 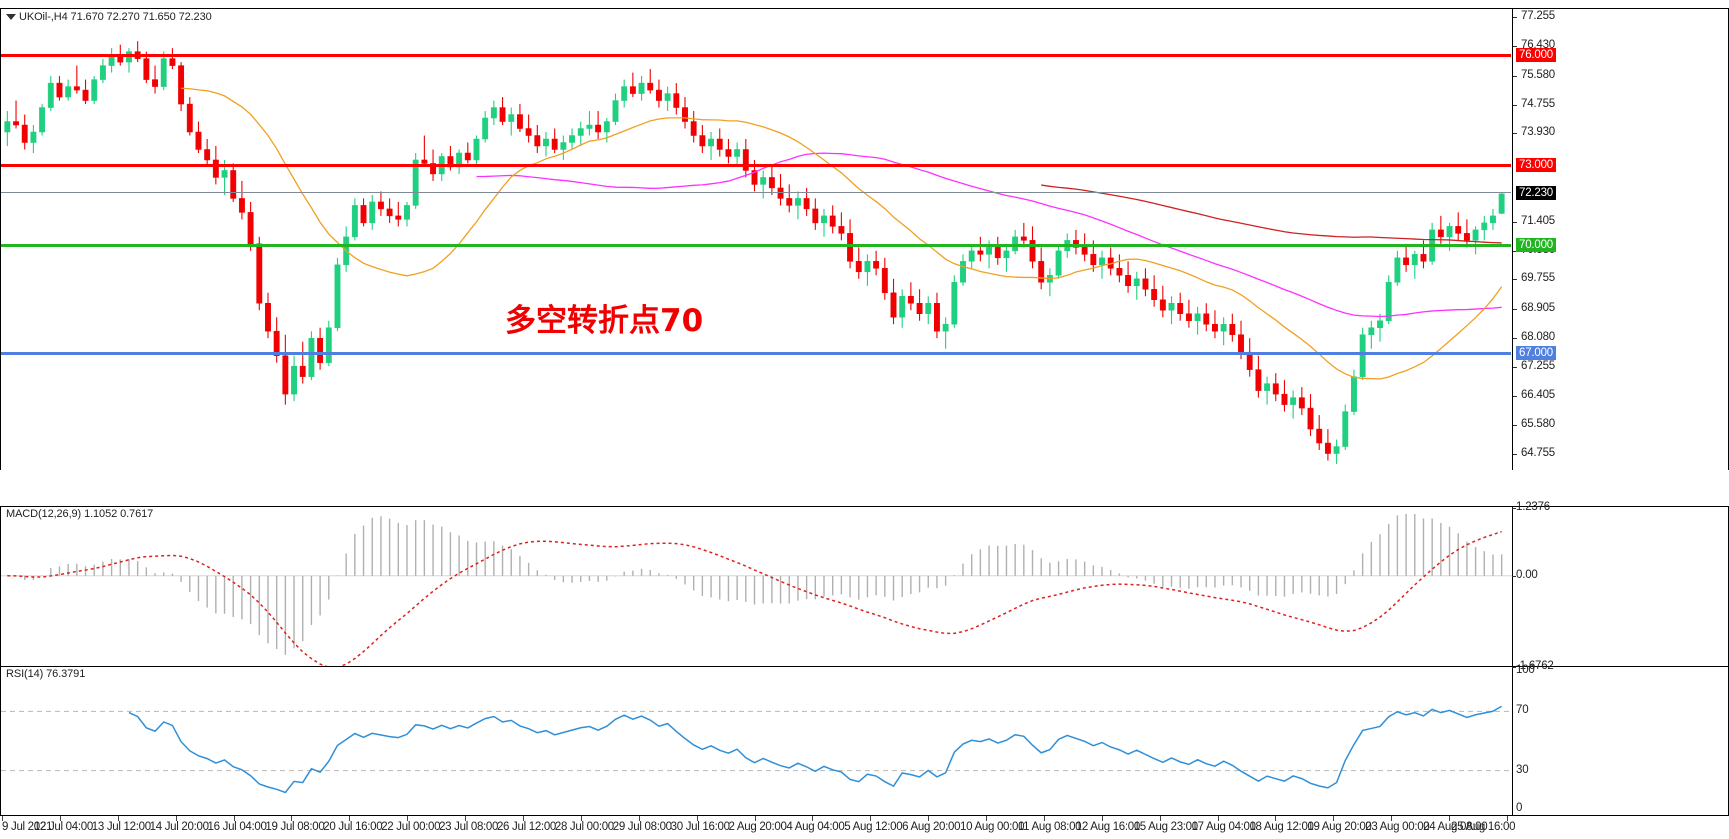 I want to click on rsi-label: RSI(14) 76.3791, so click(x=46, y=674).